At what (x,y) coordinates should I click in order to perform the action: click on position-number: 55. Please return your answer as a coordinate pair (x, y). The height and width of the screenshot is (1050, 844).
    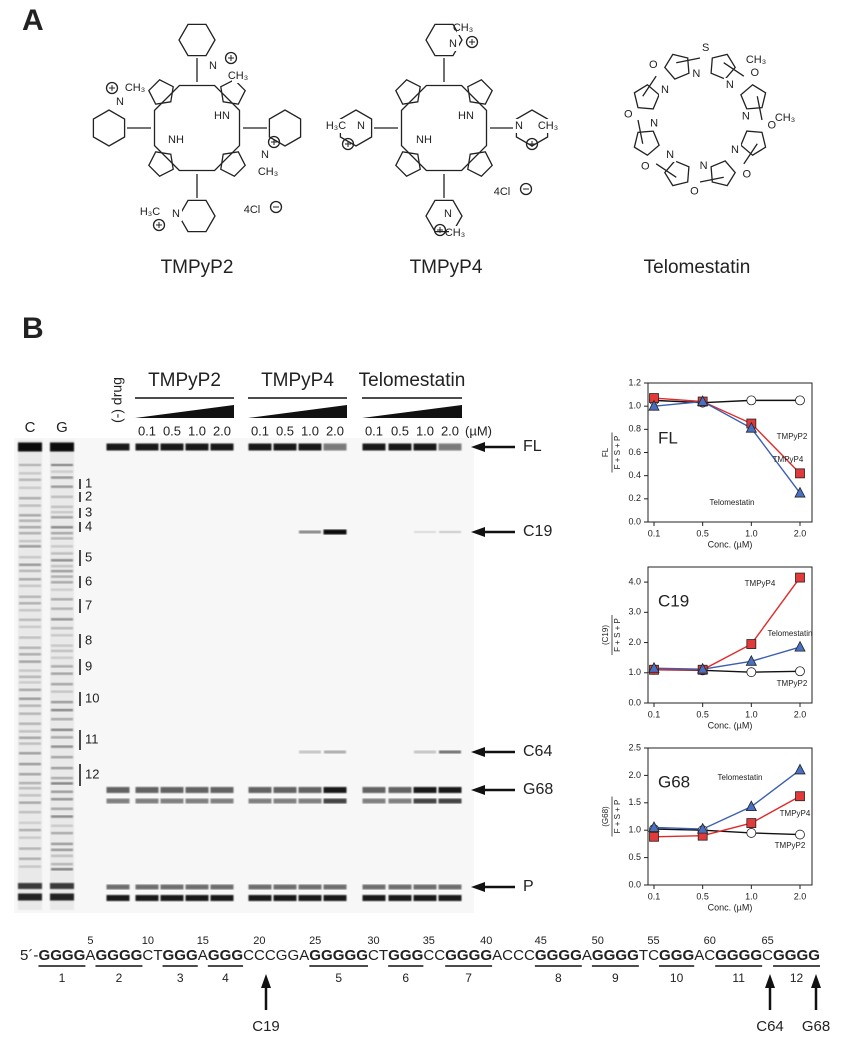
    Looking at the image, I should click on (653, 941).